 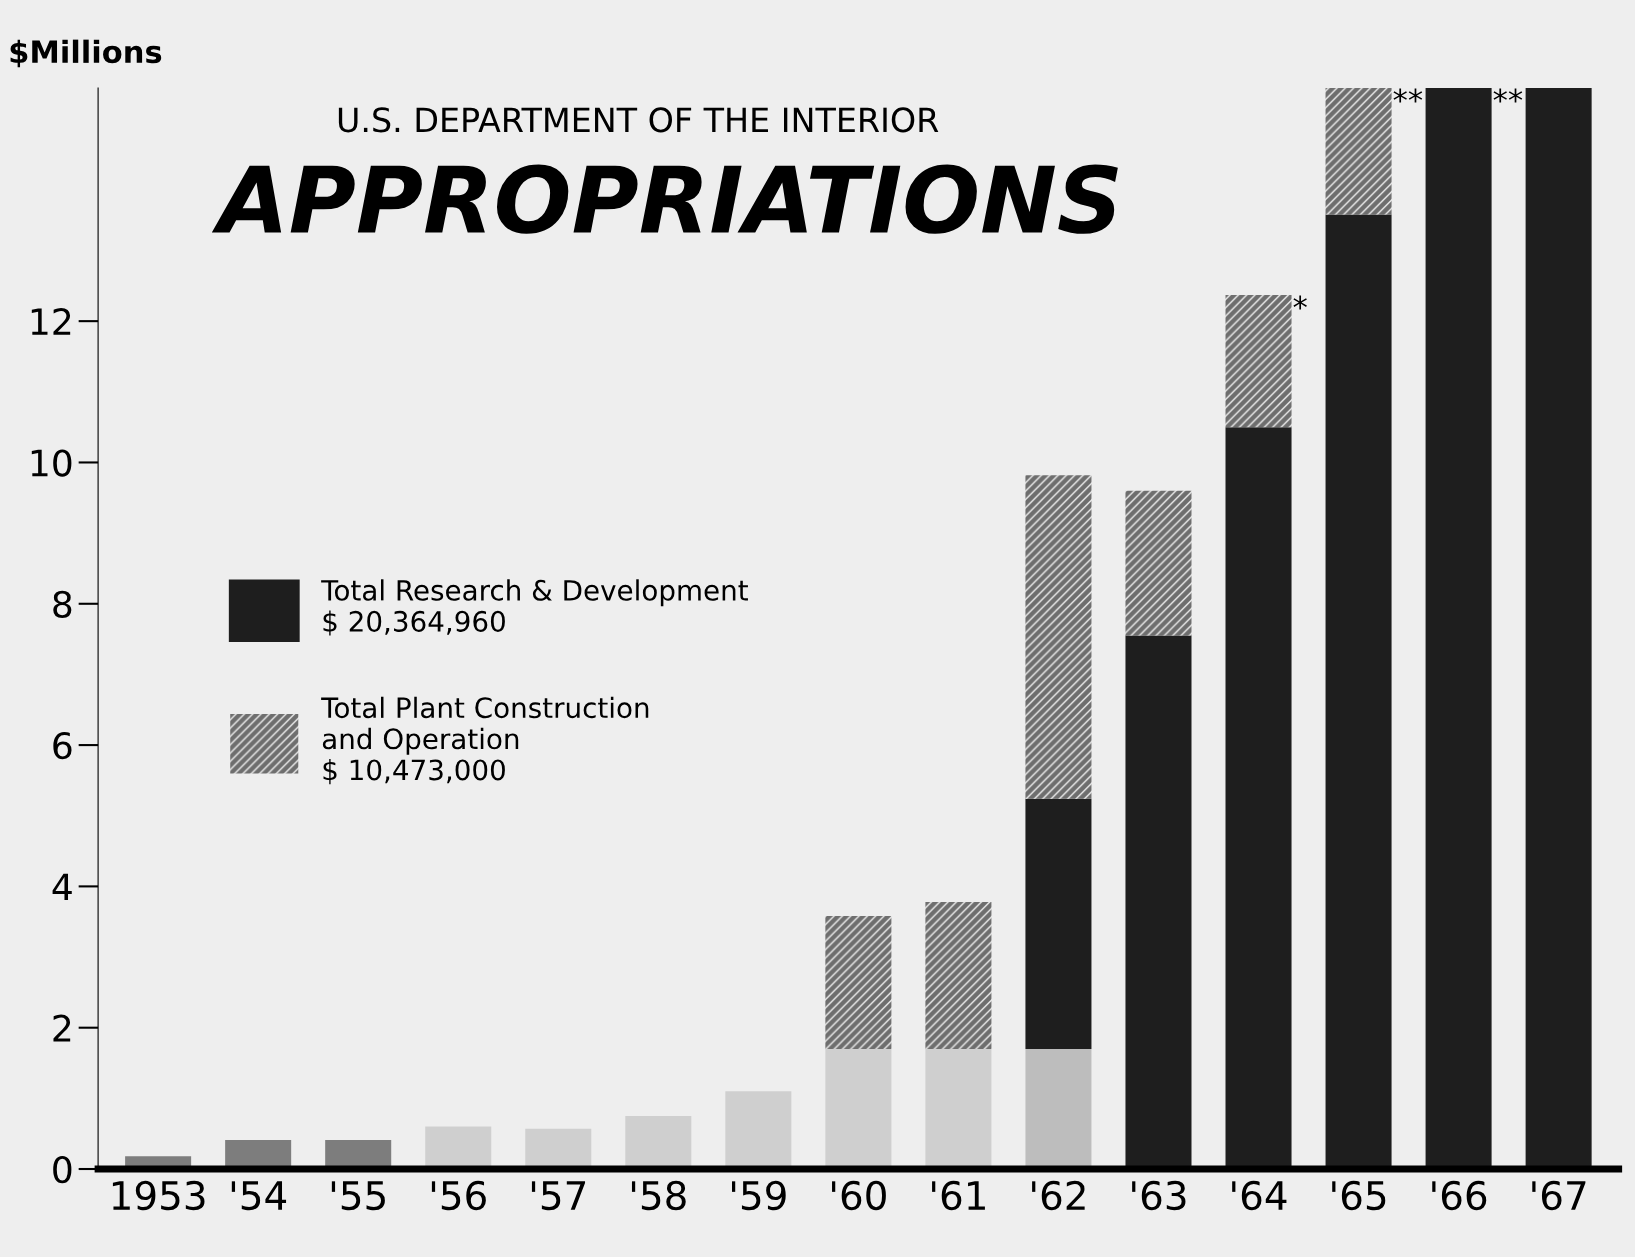 I want to click on y-tick-label: 10, so click(x=51, y=463).